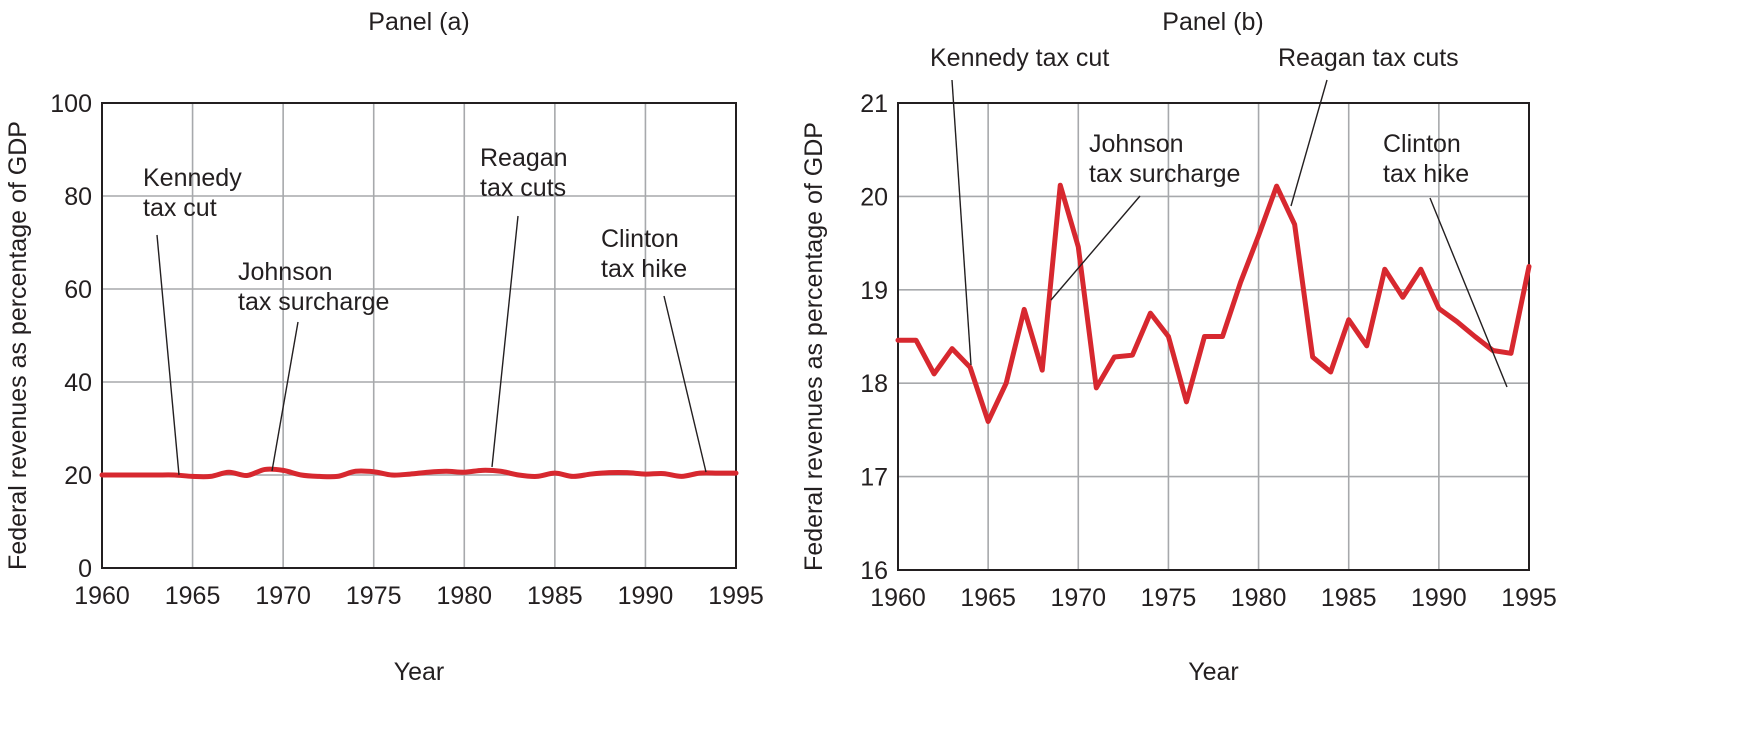 This screenshot has width=1740, height=736. What do you see at coordinates (192, 193) in the screenshot?
I see `panel-a-annotation-label: Kennedy tax cut` at bounding box center [192, 193].